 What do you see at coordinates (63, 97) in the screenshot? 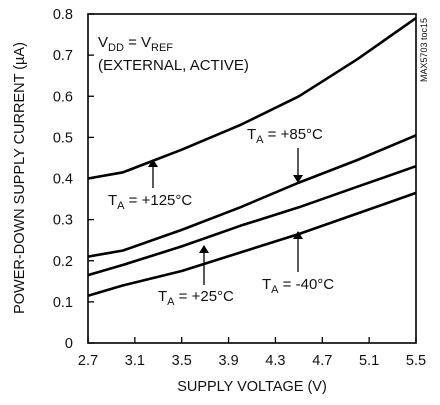
I see `y-tick-label: 0.6` at bounding box center [63, 97].